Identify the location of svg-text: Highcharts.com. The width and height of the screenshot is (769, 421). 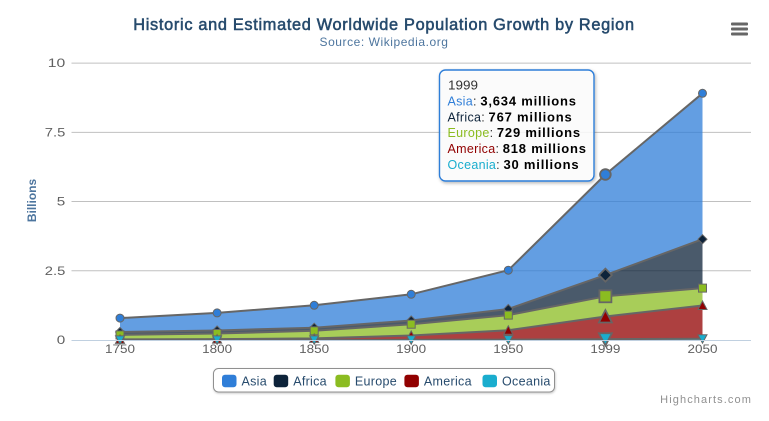
(706, 400).